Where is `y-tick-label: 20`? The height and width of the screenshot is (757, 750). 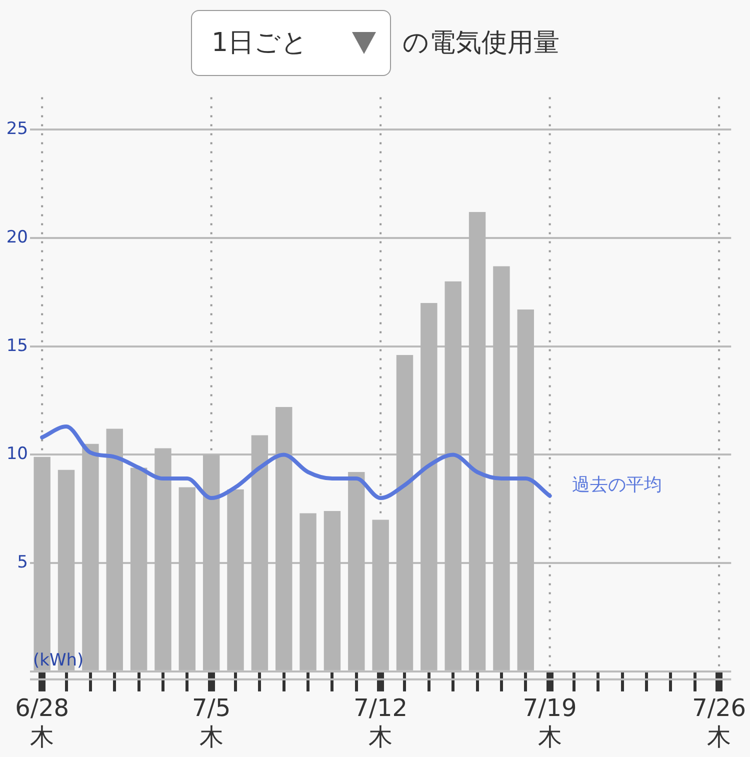 y-tick-label: 20 is located at coordinates (17, 237).